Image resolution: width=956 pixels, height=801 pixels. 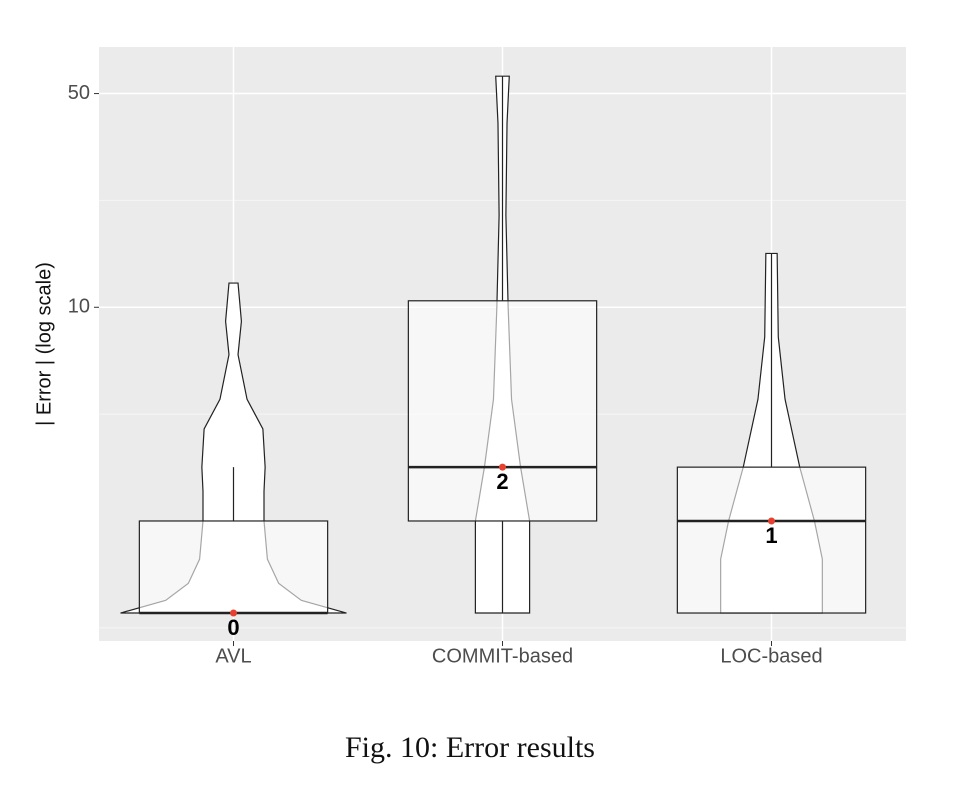 I want to click on y-axis-label: | Error | (log scale), so click(x=44, y=344).